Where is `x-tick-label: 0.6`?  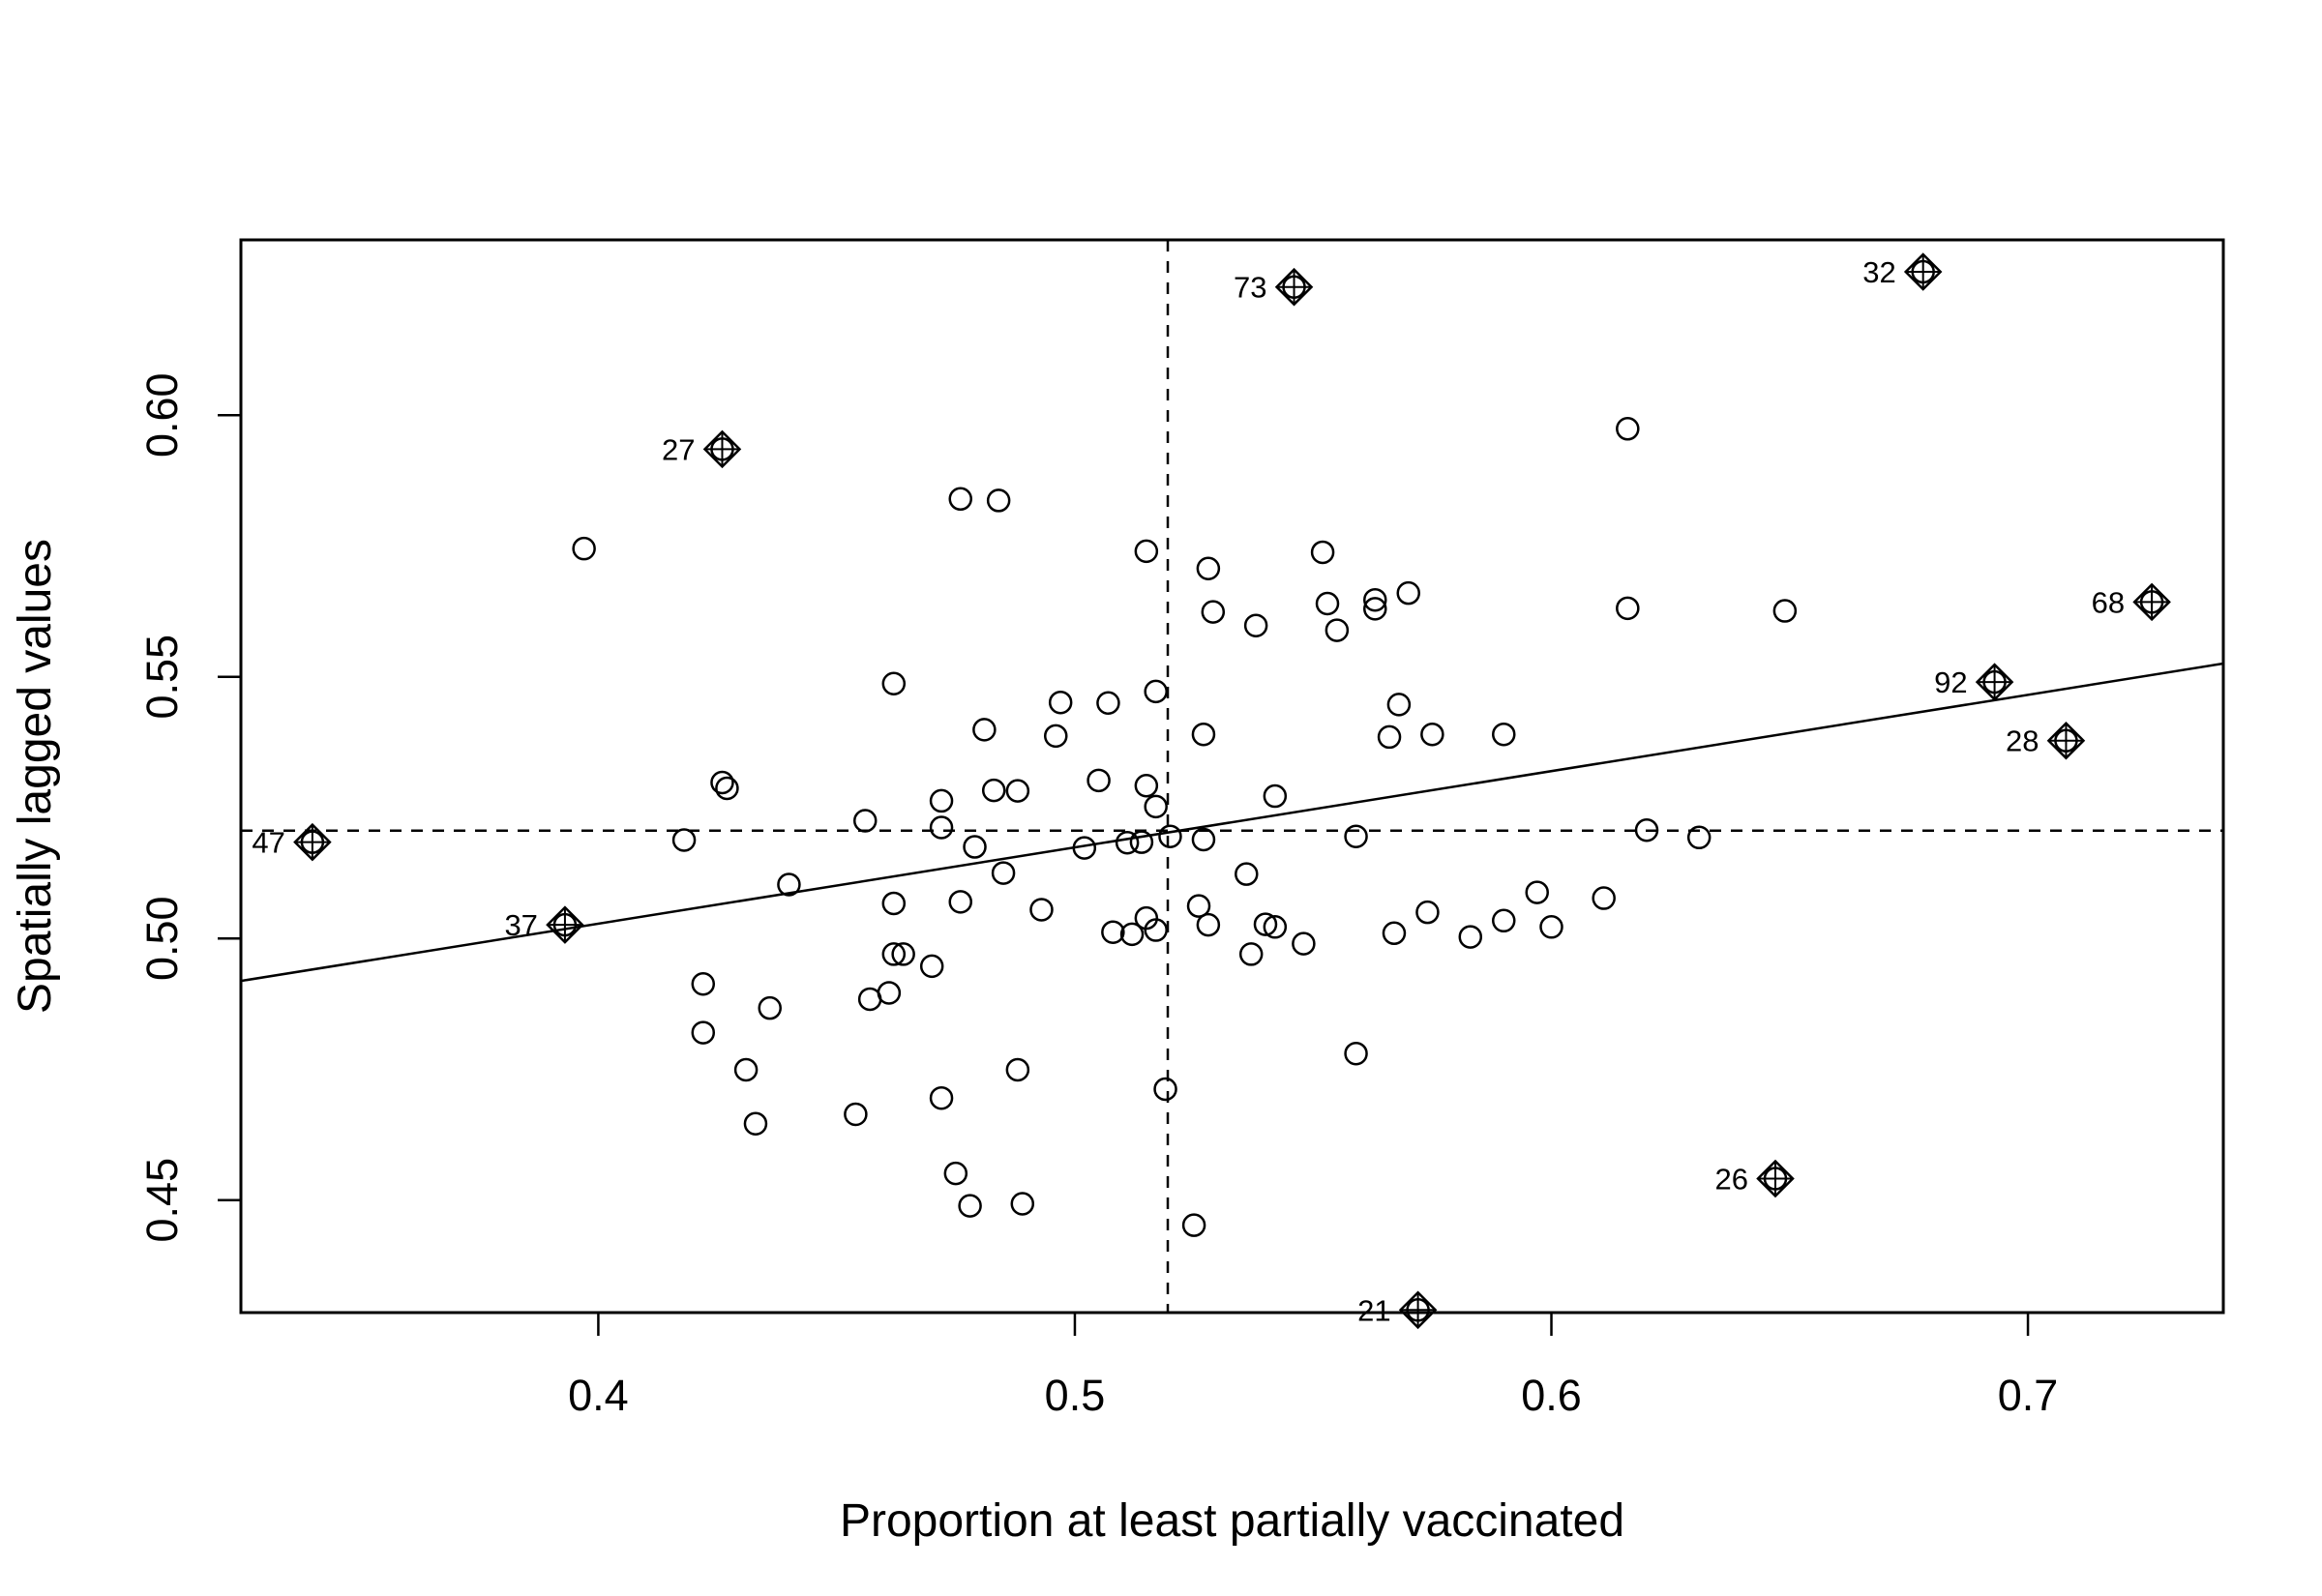
x-tick-label: 0.6 is located at coordinates (1551, 1395).